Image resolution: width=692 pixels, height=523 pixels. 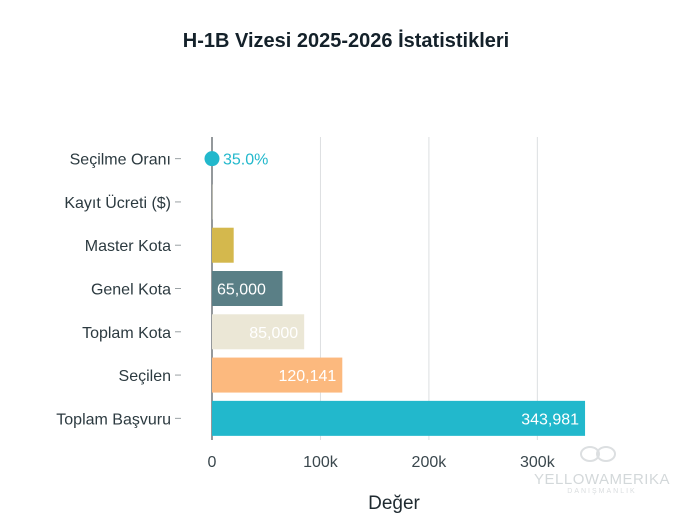 What do you see at coordinates (538, 462) in the screenshot?
I see `x-tick-label: 300k` at bounding box center [538, 462].